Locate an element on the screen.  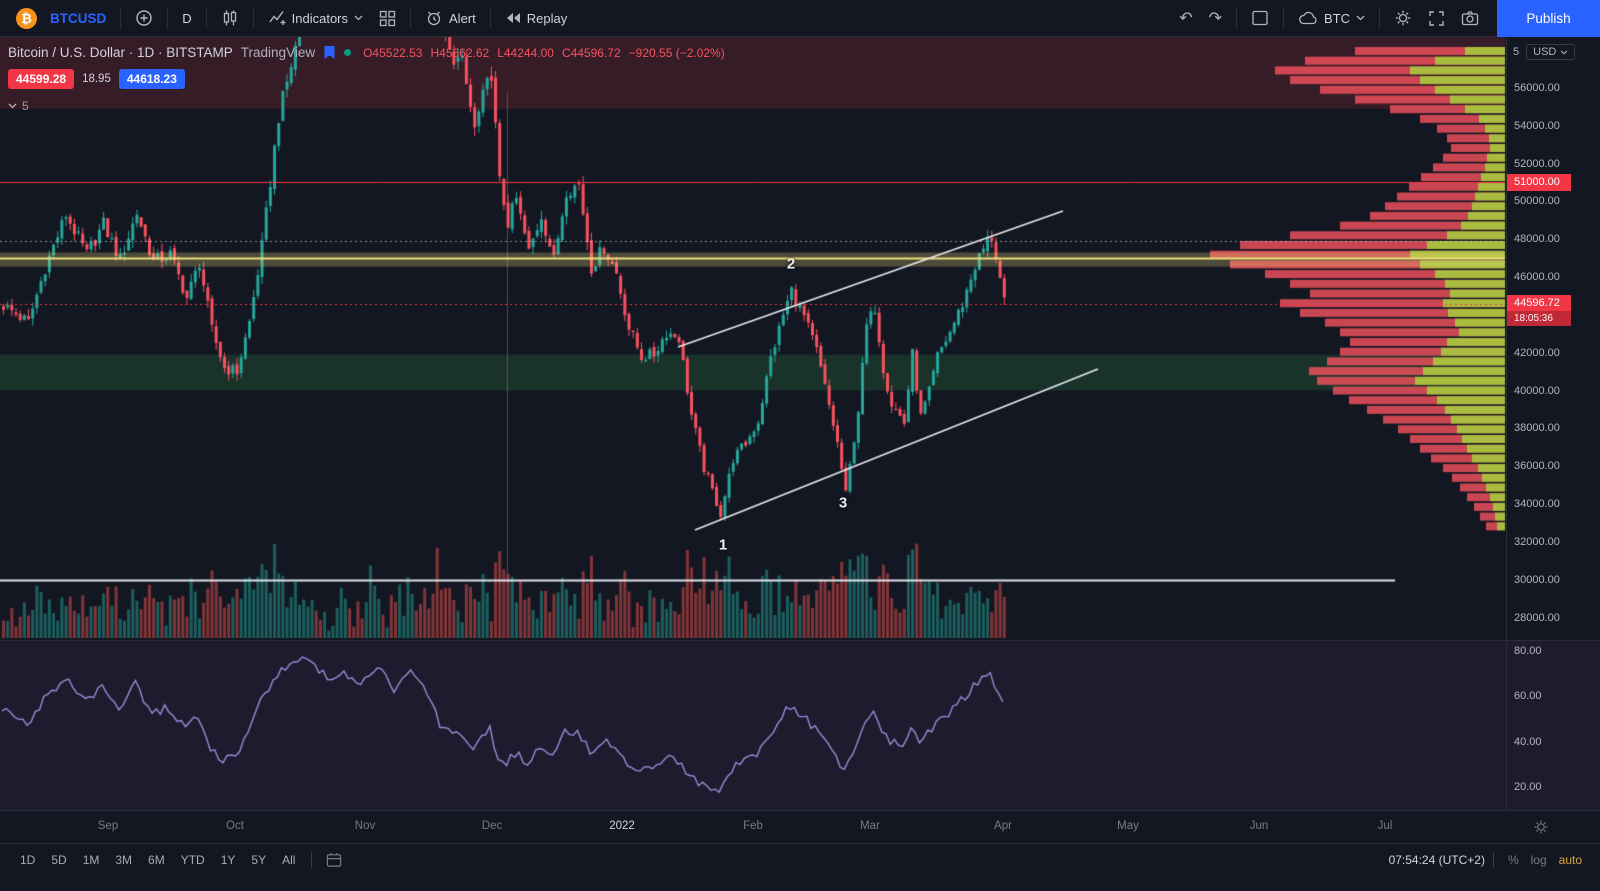
replay-label: Replay is located at coordinates (547, 18).